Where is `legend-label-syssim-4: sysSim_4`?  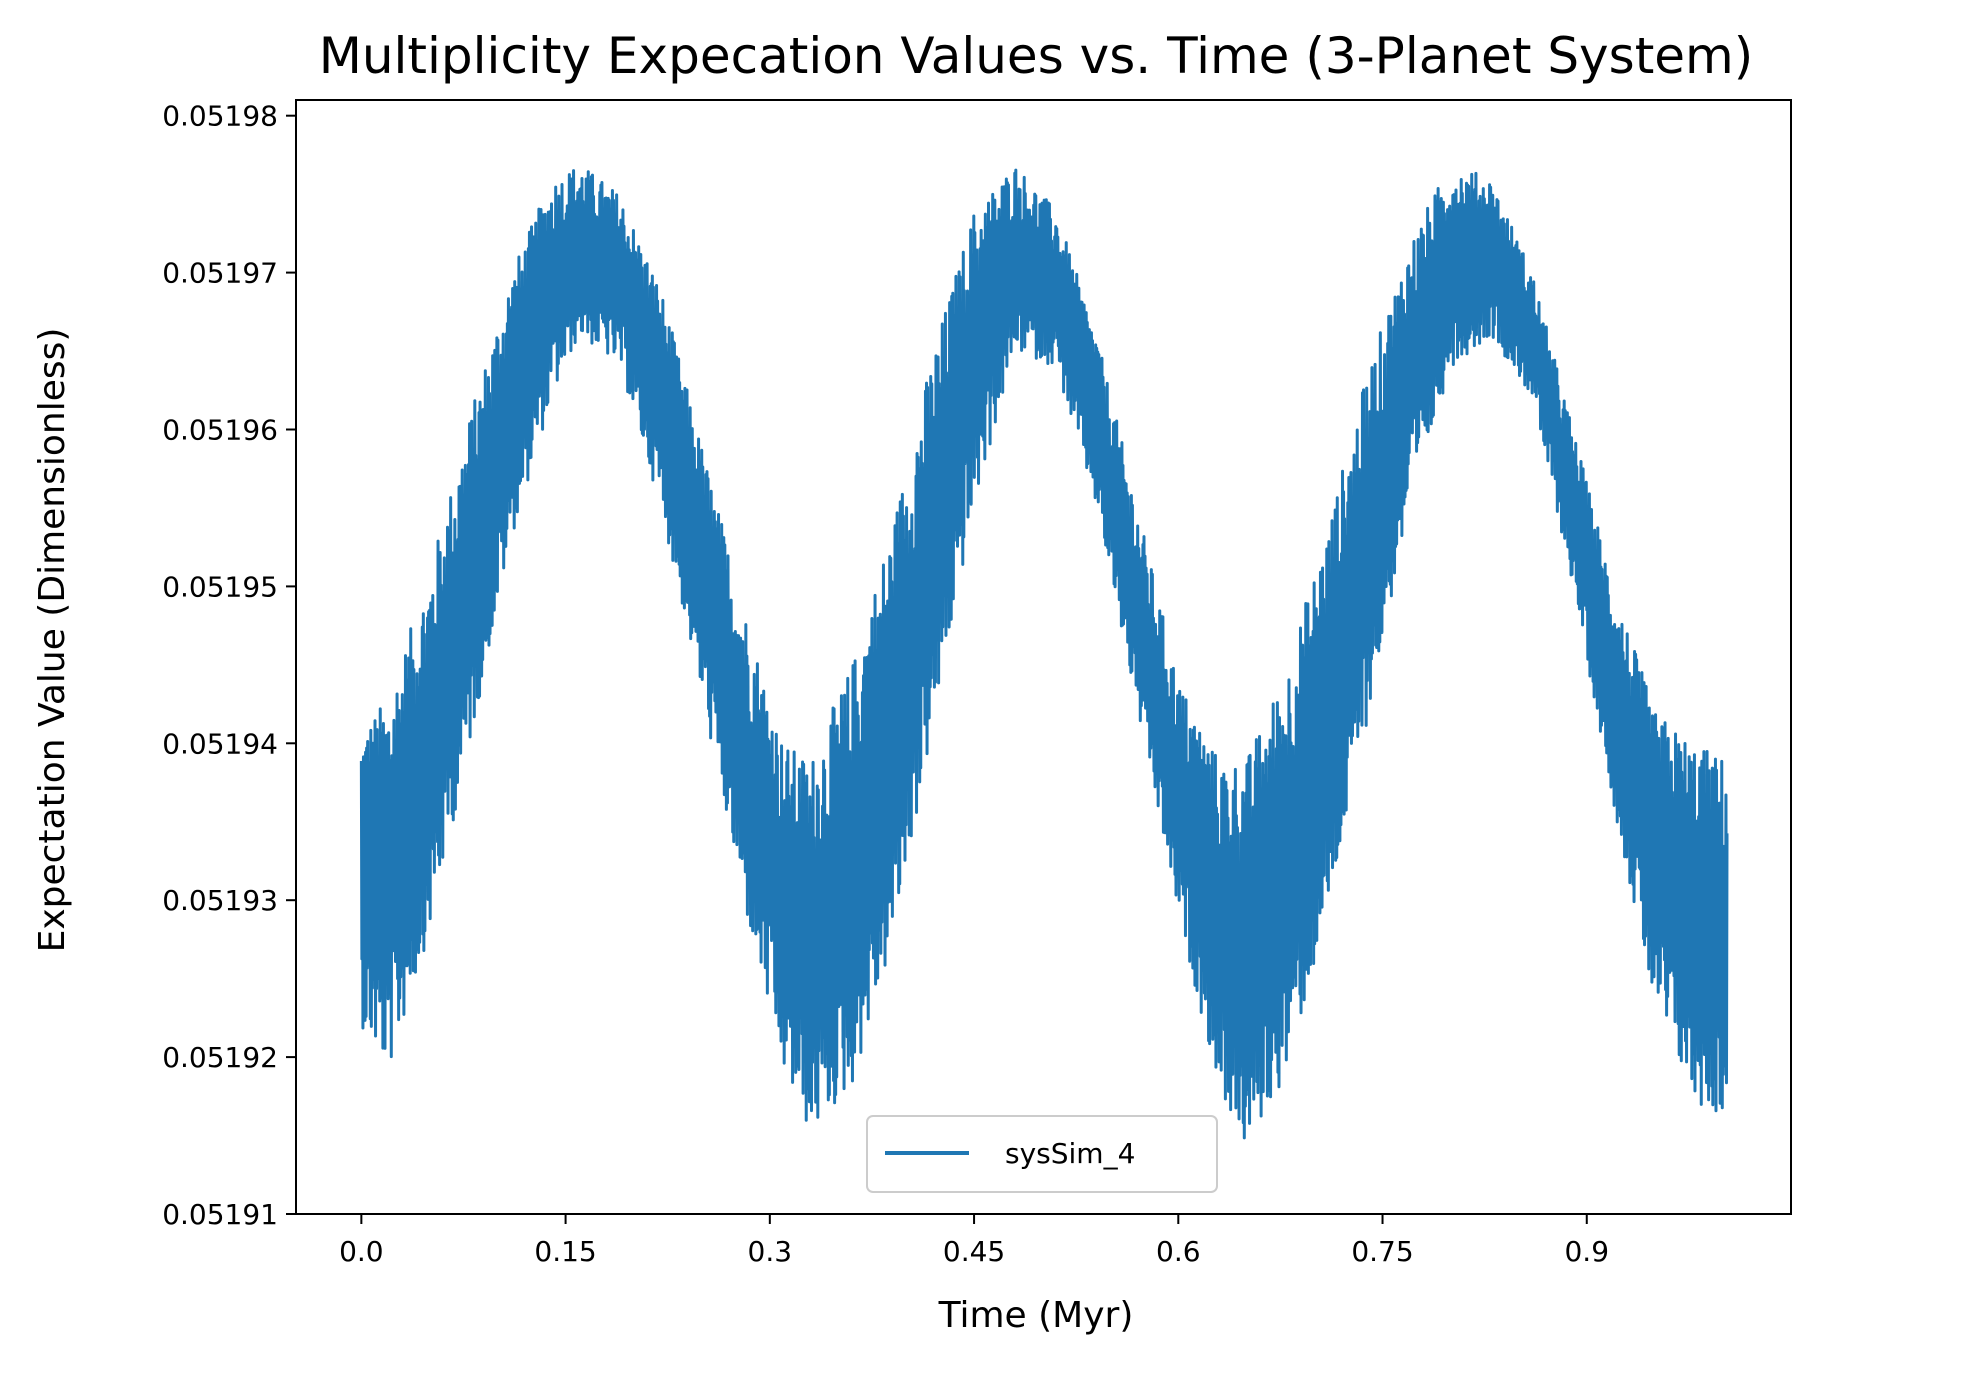 legend-label-syssim-4: sysSim_4 is located at coordinates (1070, 1153).